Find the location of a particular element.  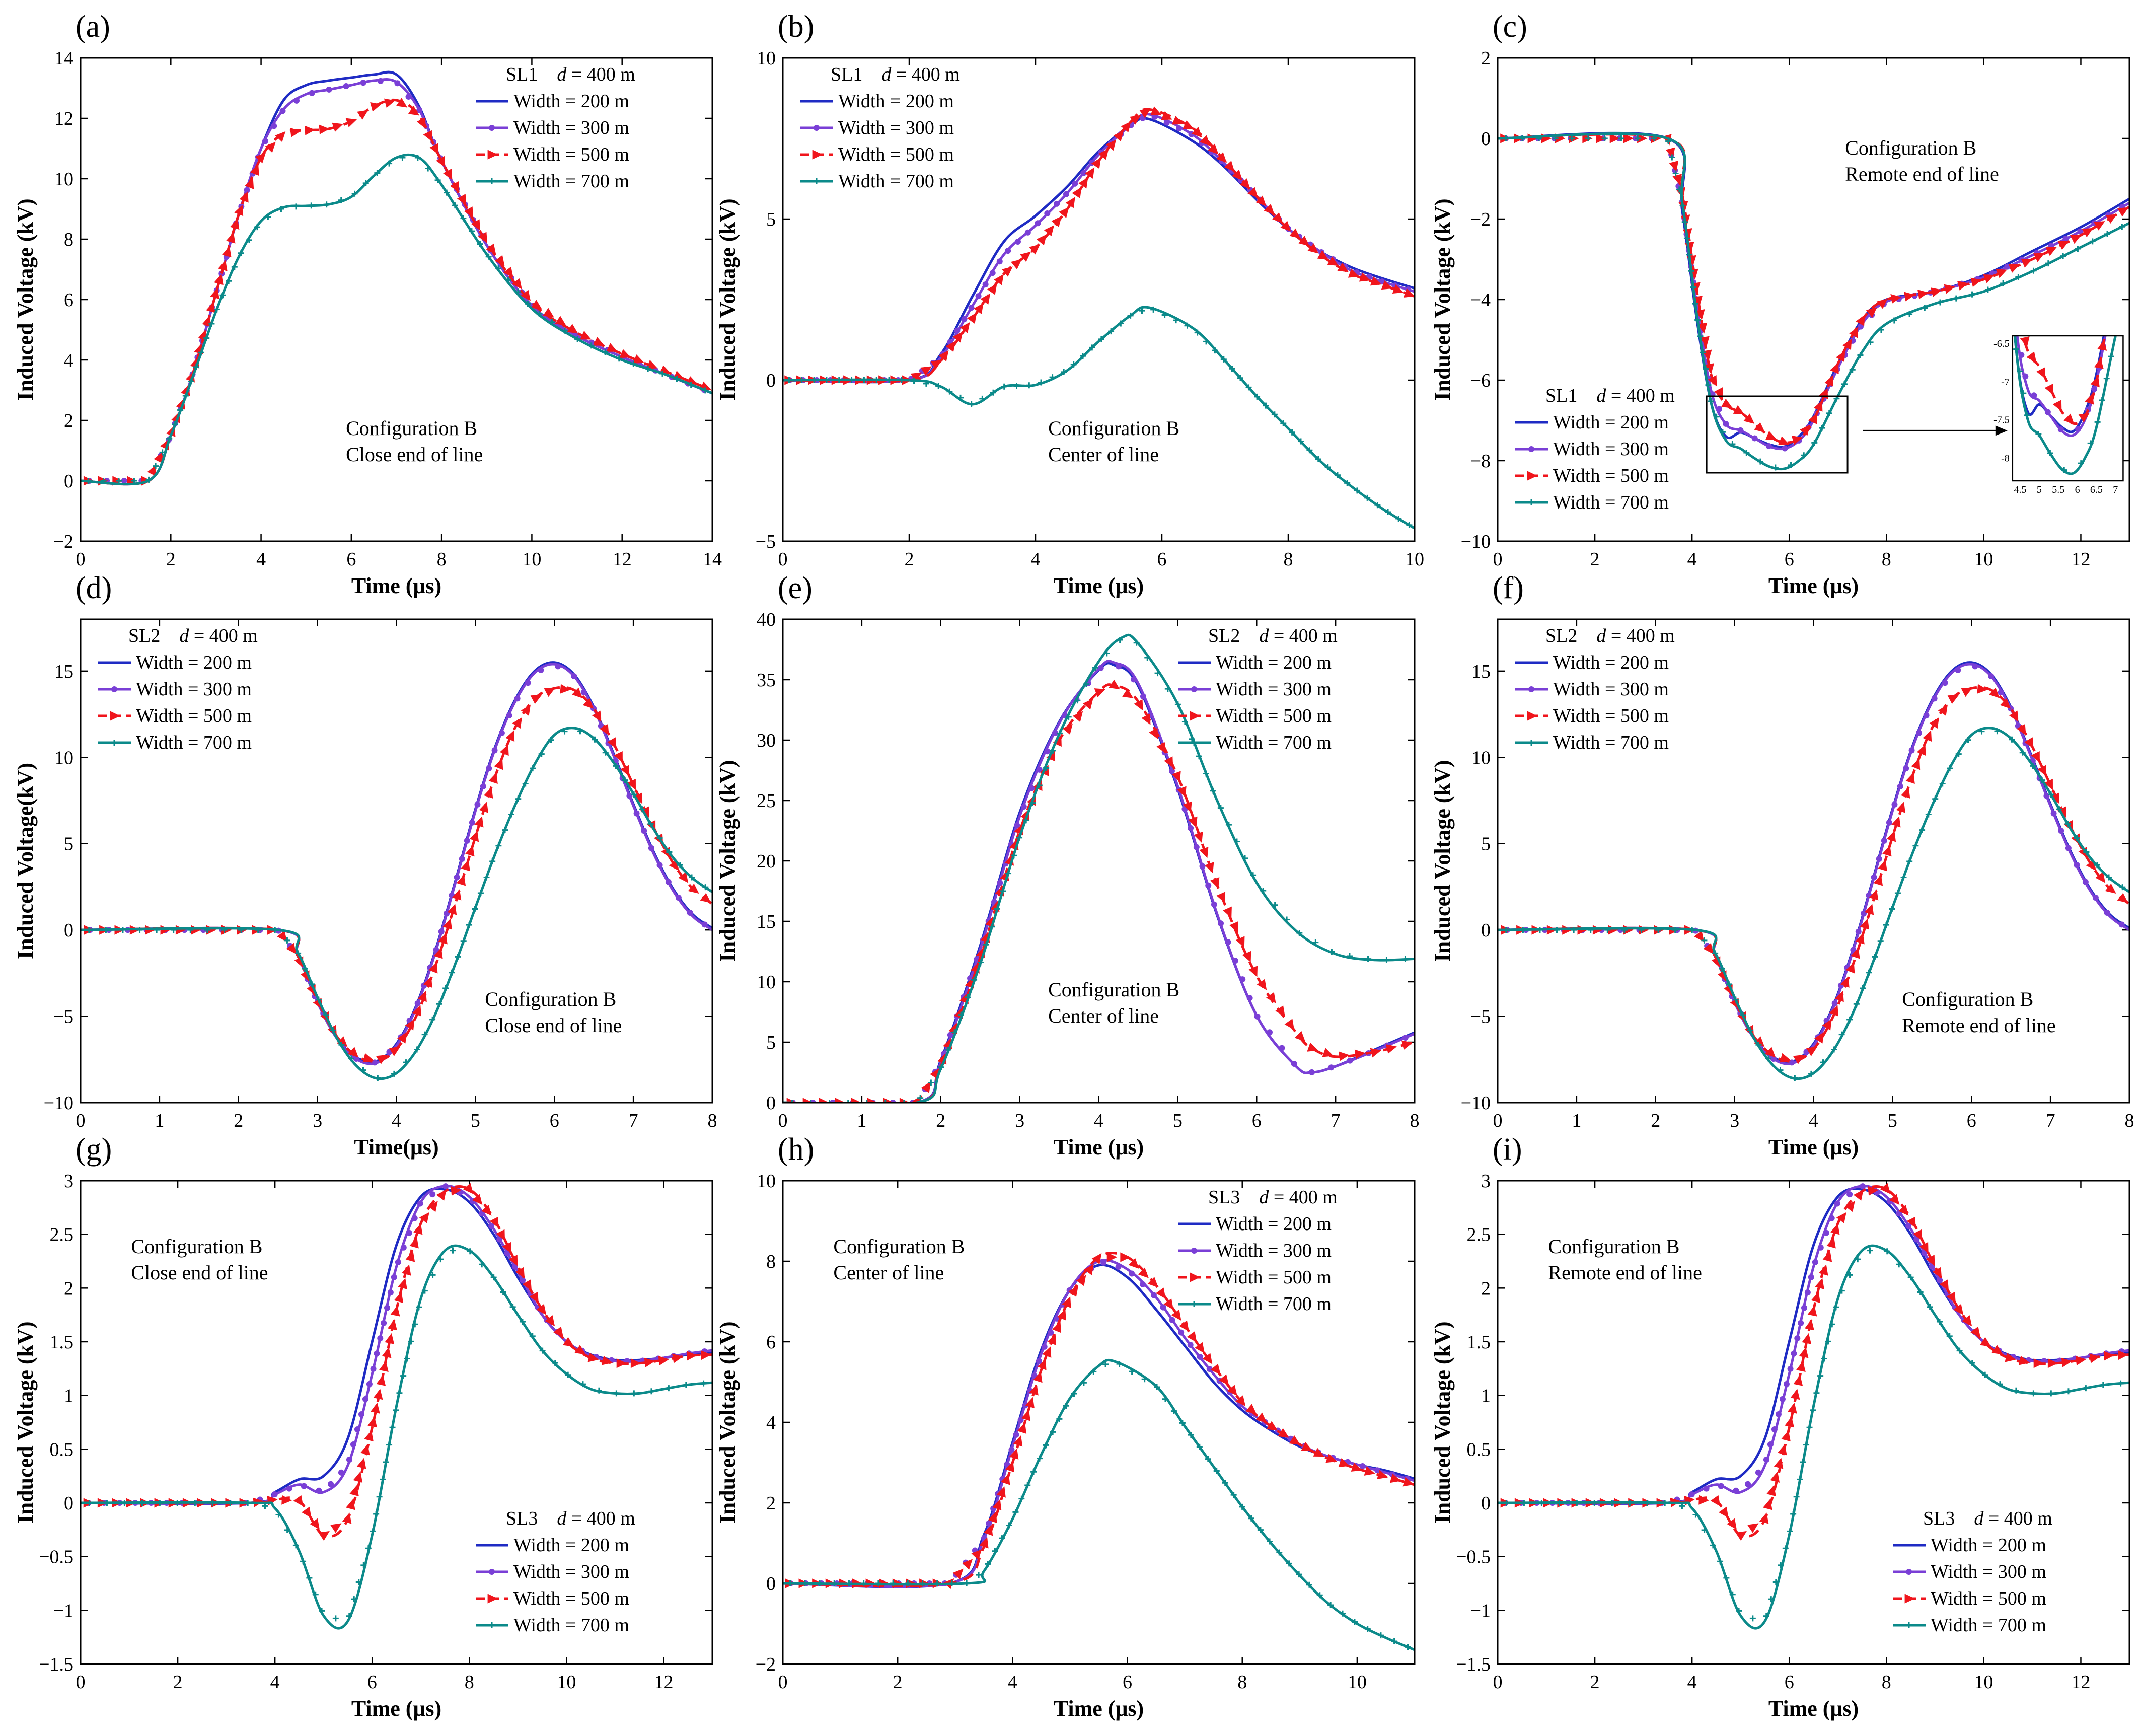

panel-f-ytick-label: 15 is located at coordinates (1481, 671).